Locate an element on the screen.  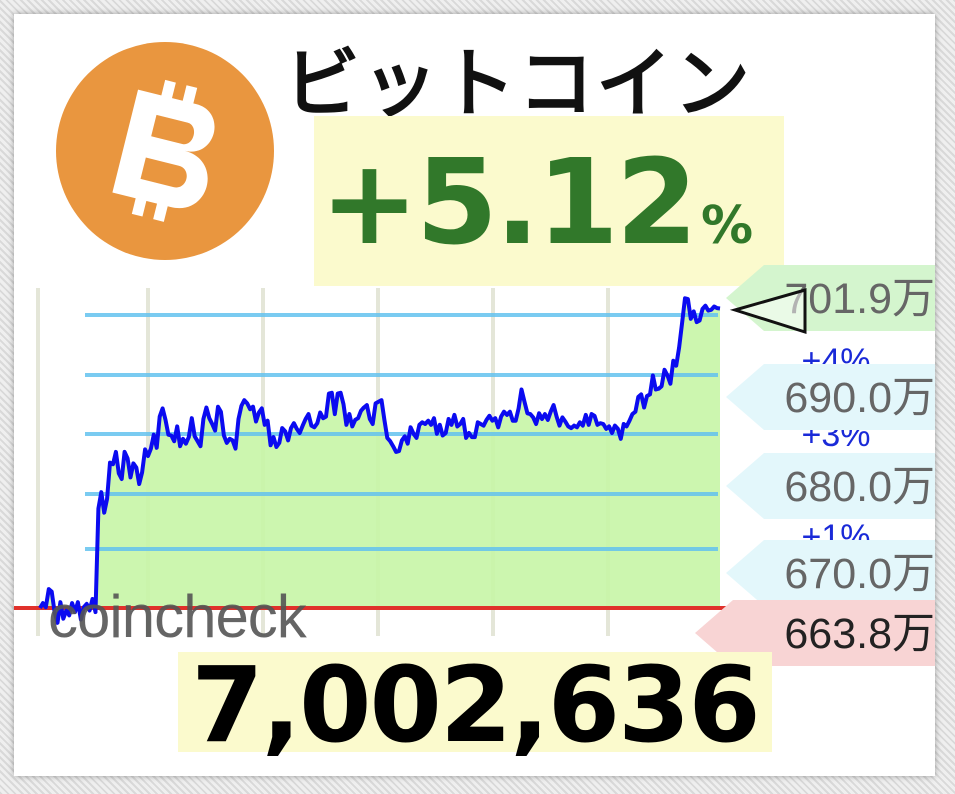
value-label: 670.0万 is located at coordinates (859, 574).